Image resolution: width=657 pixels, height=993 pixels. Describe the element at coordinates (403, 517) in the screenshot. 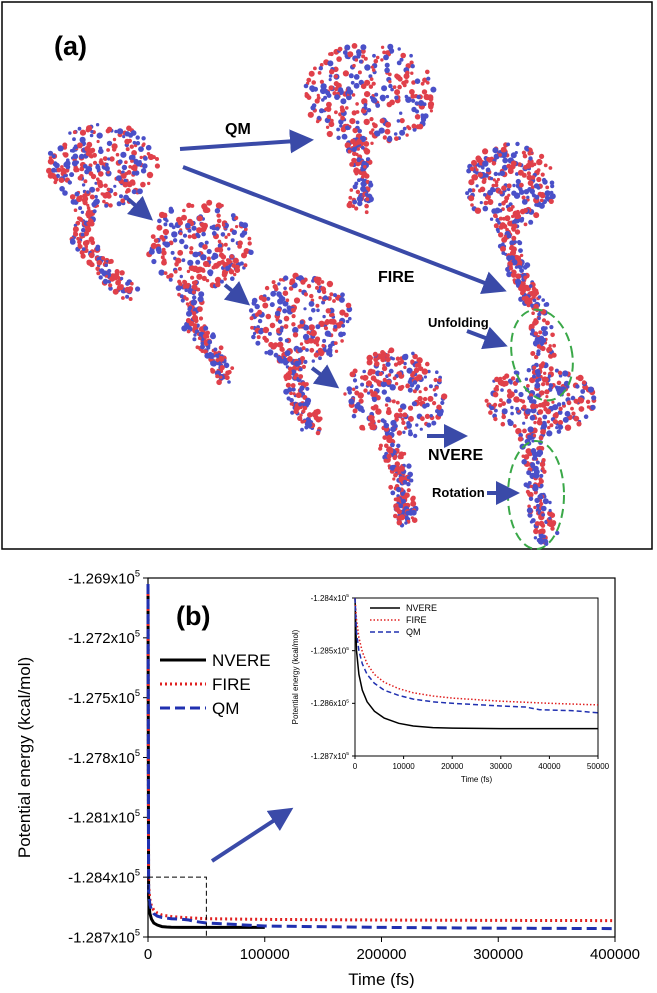

I see `molecule-step-3-tail` at that location.